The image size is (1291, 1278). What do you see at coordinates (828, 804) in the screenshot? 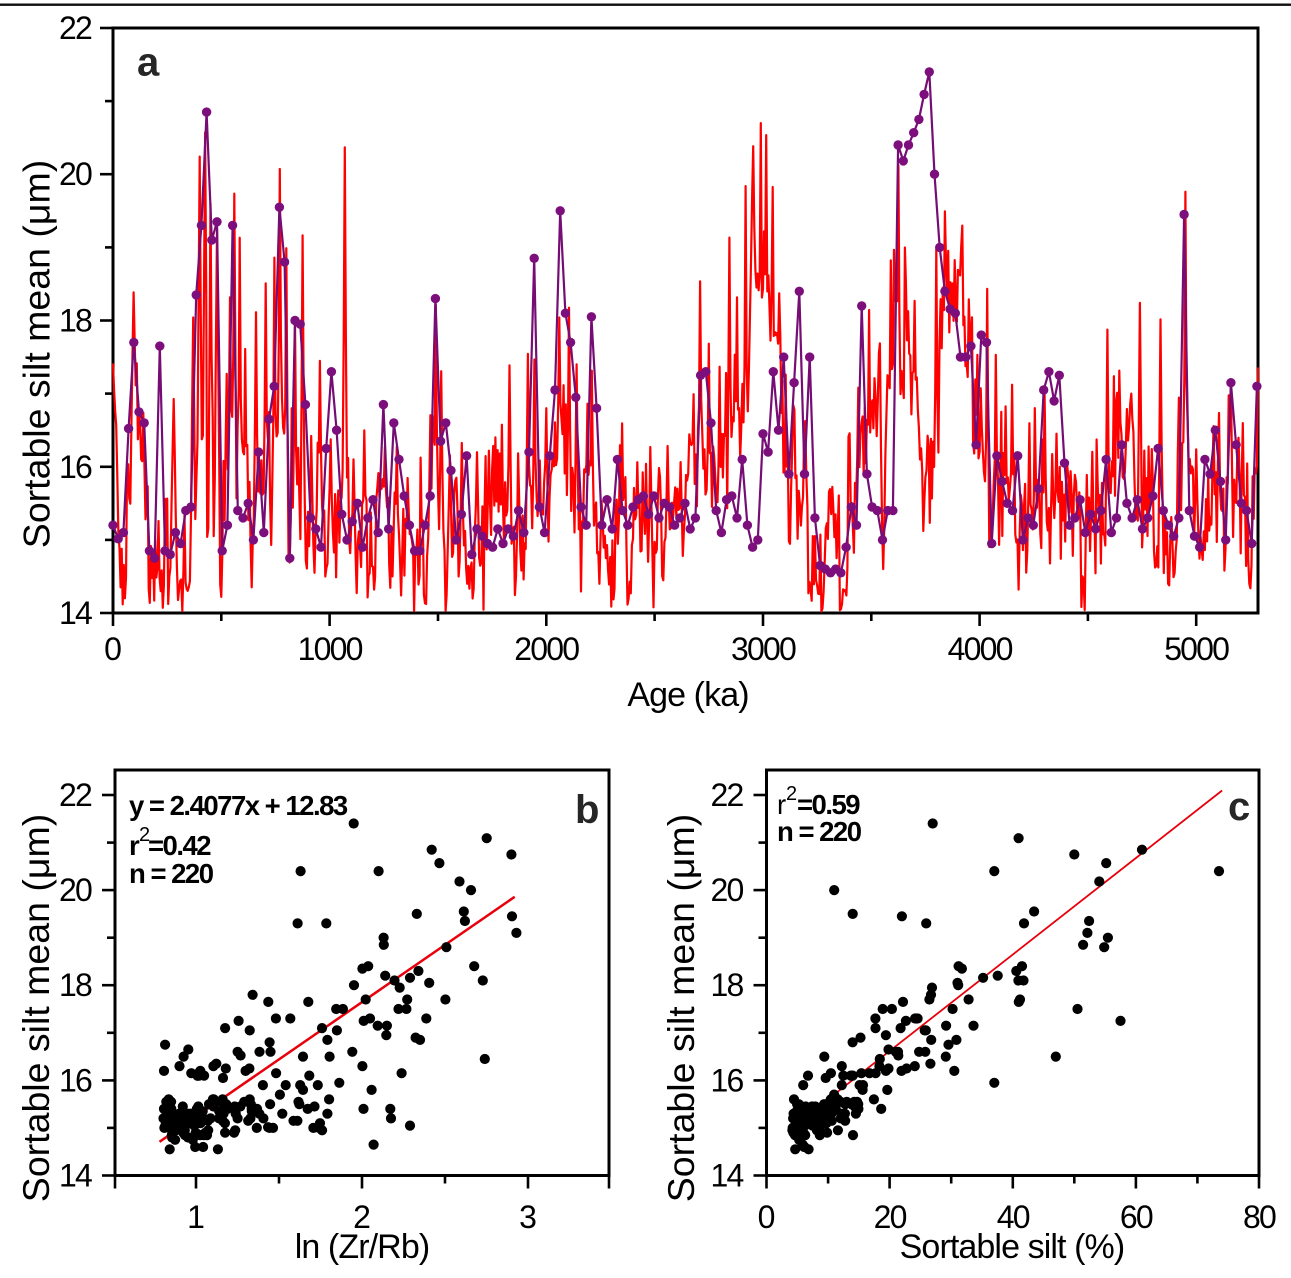
I see `svg-text: =0.59` at bounding box center [828, 804].